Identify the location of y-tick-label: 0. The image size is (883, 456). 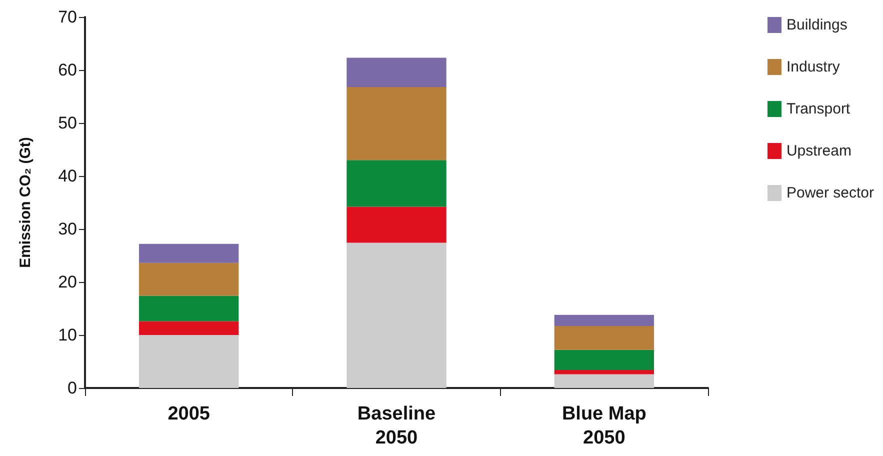
(72, 388).